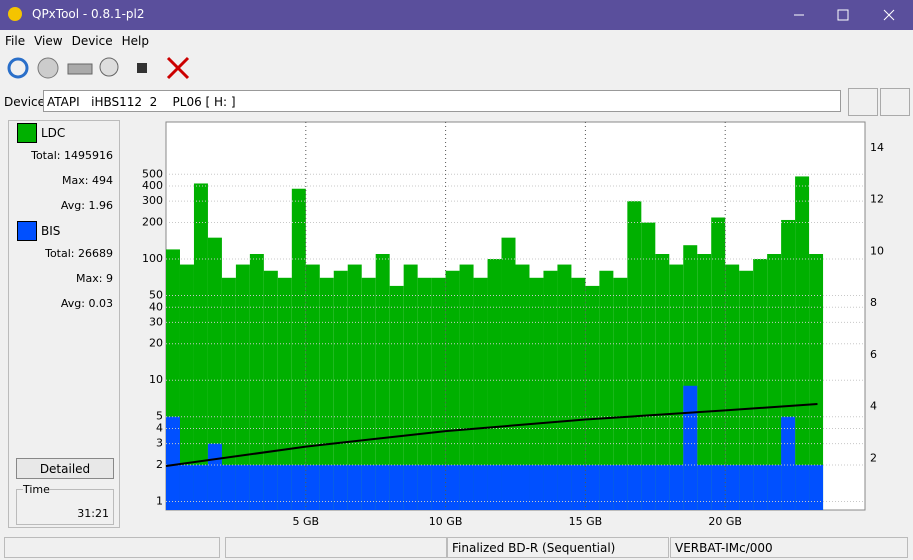  Describe the element at coordinates (877, 147) in the screenshot. I see `y2-tick-label: 14` at that location.